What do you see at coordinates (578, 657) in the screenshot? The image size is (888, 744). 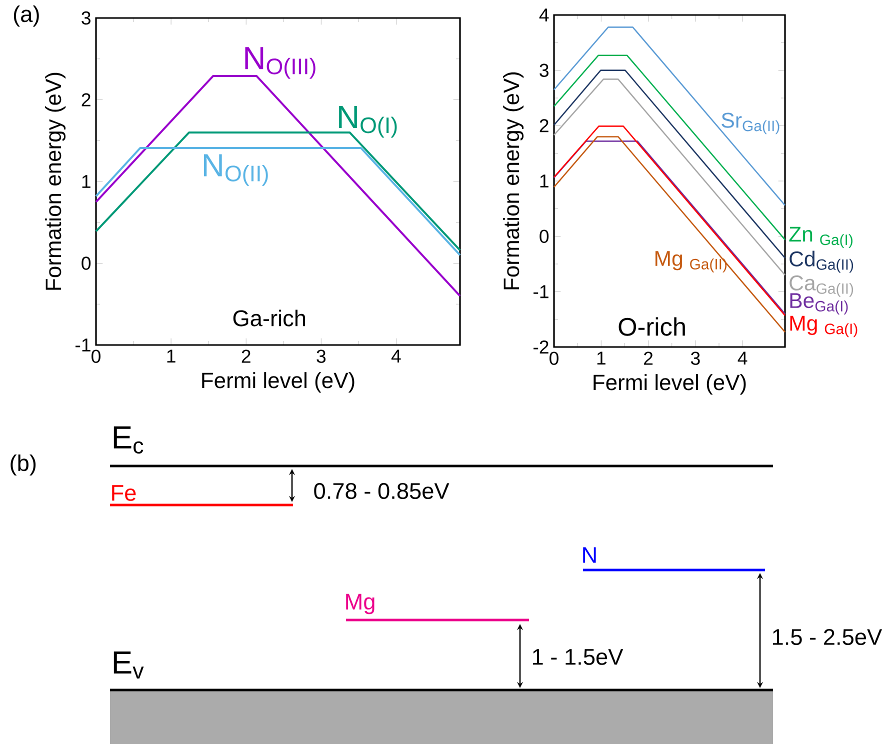 I see `text: 1 - 1.5eV` at bounding box center [578, 657].